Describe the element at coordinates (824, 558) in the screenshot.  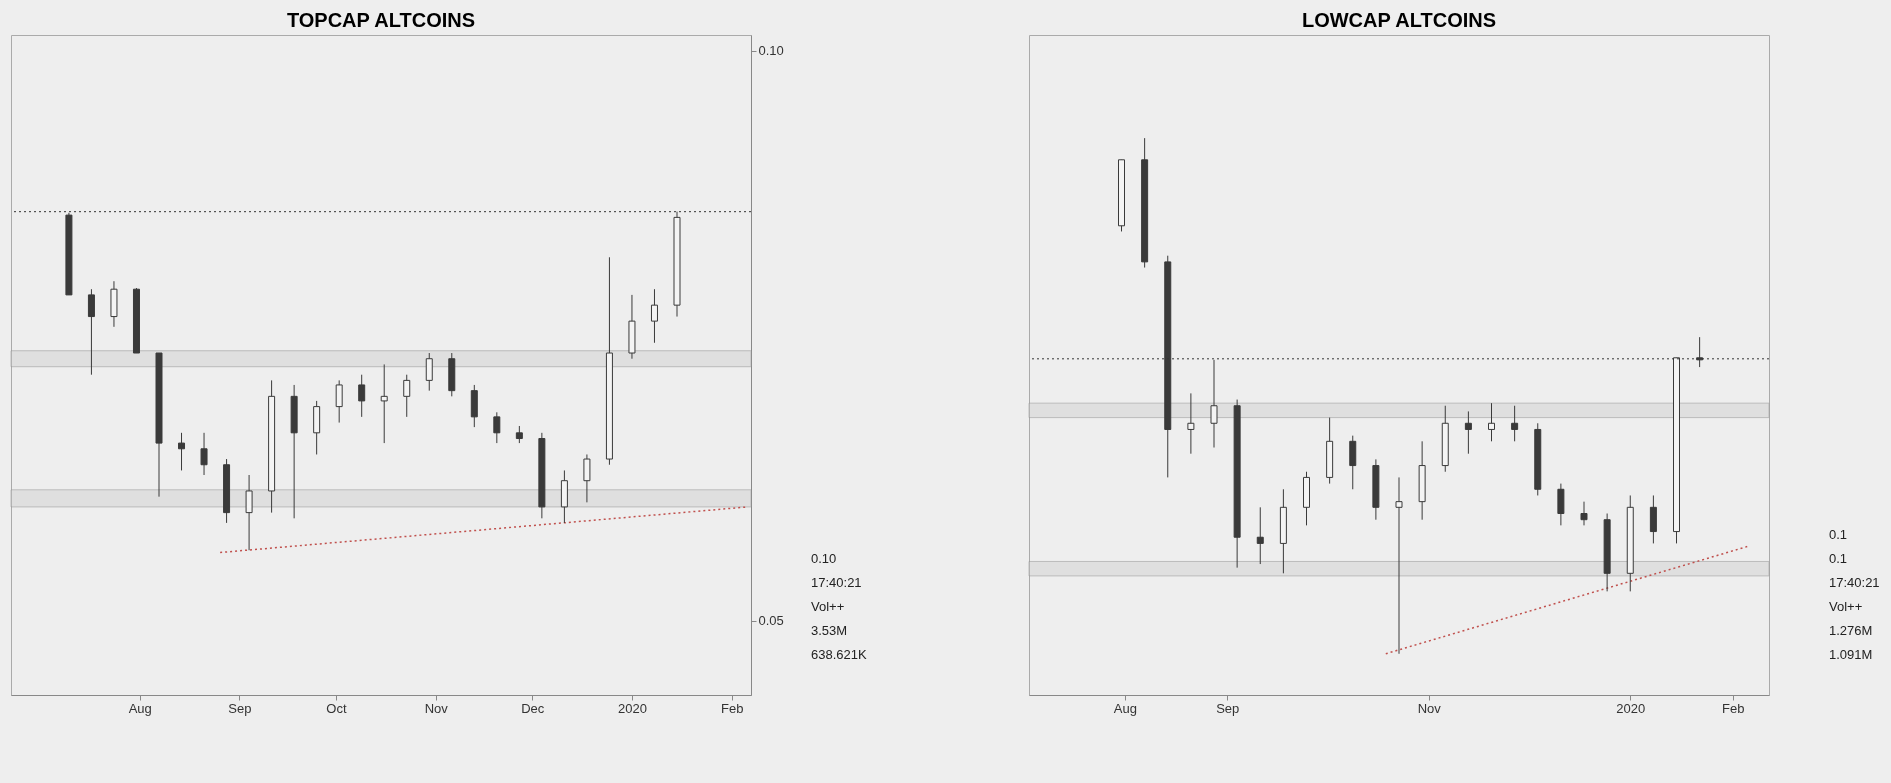
I see `text: 0.10` at that location.